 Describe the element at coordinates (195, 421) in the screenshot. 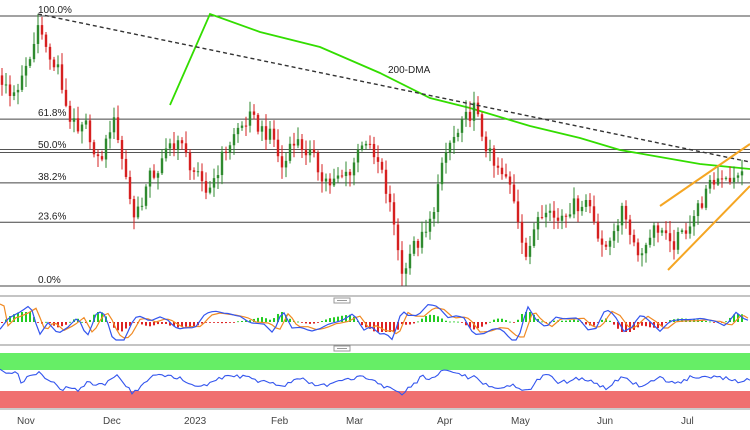

I see `x-tick-label: 2023` at that location.